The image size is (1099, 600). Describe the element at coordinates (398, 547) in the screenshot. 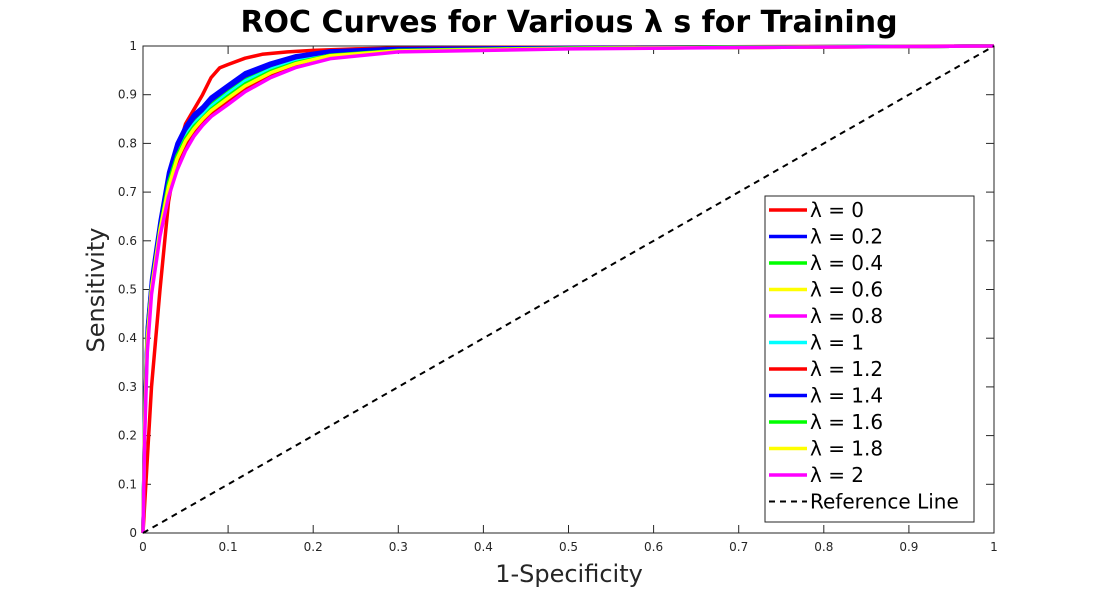

I see `x-tick-label: 0.3` at that location.